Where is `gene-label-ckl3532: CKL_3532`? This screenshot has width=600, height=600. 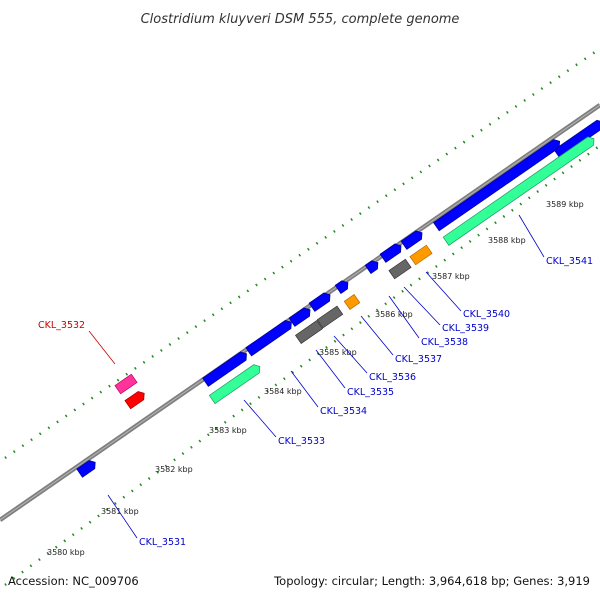
gene-label-ckl3532: CKL_3532 is located at coordinates (61, 325).